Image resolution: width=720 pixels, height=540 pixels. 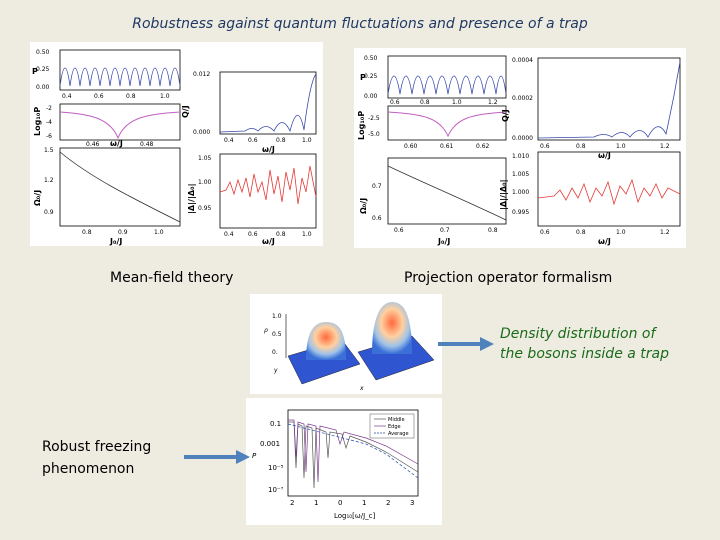 I want to click on density-axis-y: y, so click(x=275, y=370).